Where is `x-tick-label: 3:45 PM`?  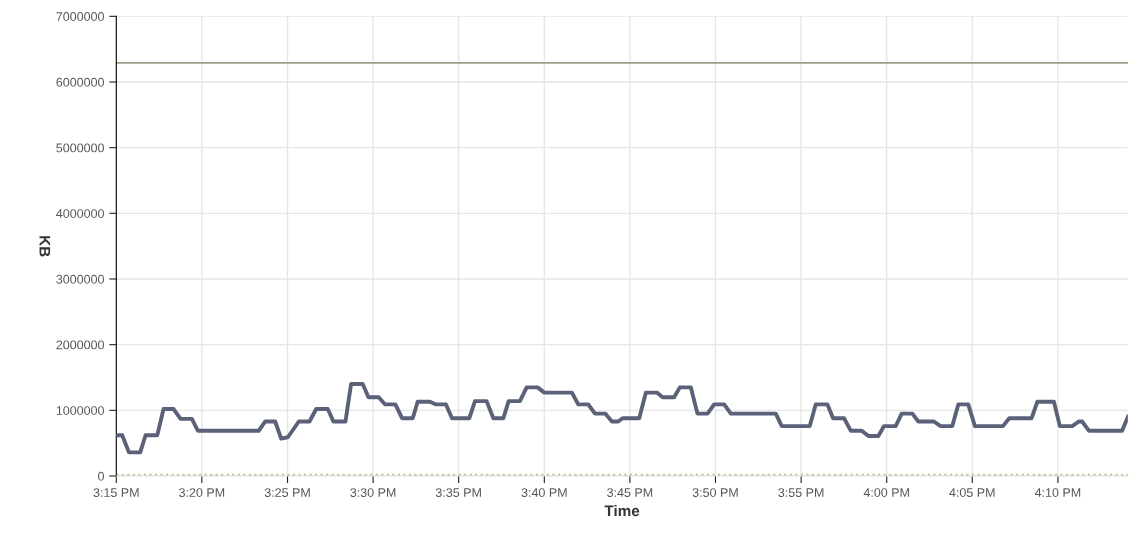 x-tick-label: 3:45 PM is located at coordinates (630, 492).